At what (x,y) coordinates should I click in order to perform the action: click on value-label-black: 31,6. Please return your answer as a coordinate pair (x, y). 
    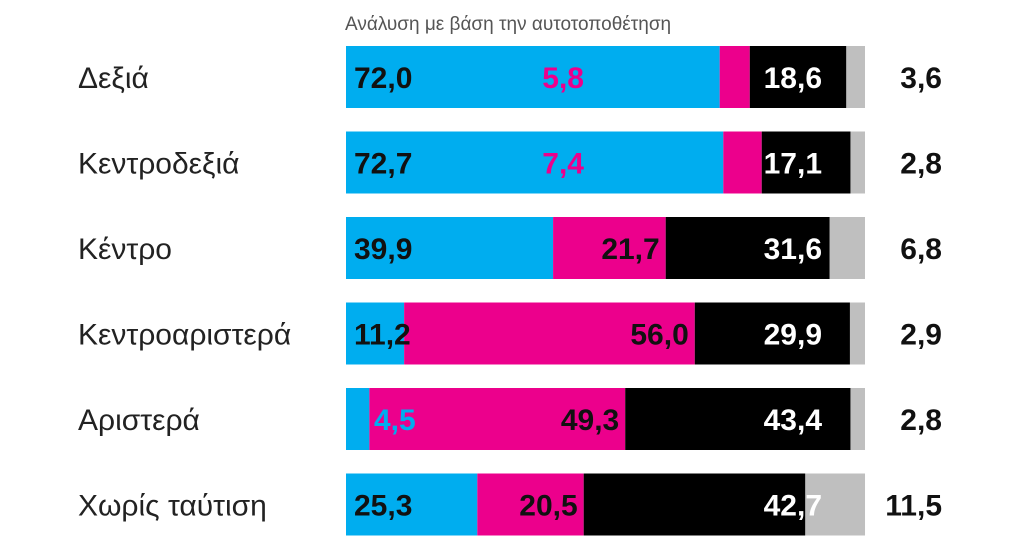
    Looking at the image, I should click on (793, 249).